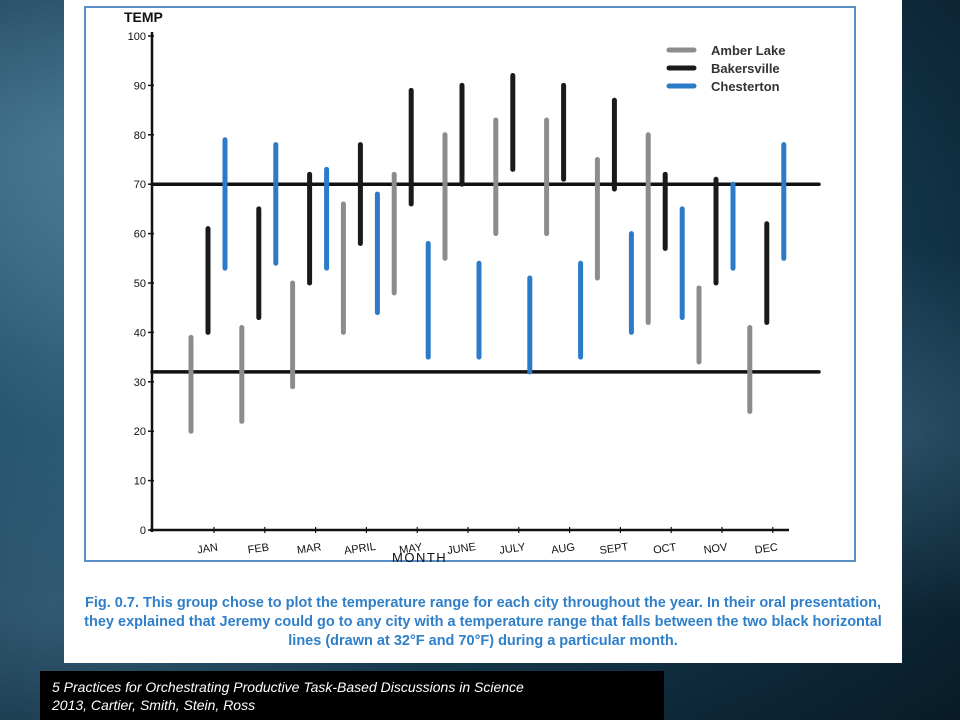 The width and height of the screenshot is (960, 720). What do you see at coordinates (140, 432) in the screenshot?
I see `y-tick-label: 20` at bounding box center [140, 432].